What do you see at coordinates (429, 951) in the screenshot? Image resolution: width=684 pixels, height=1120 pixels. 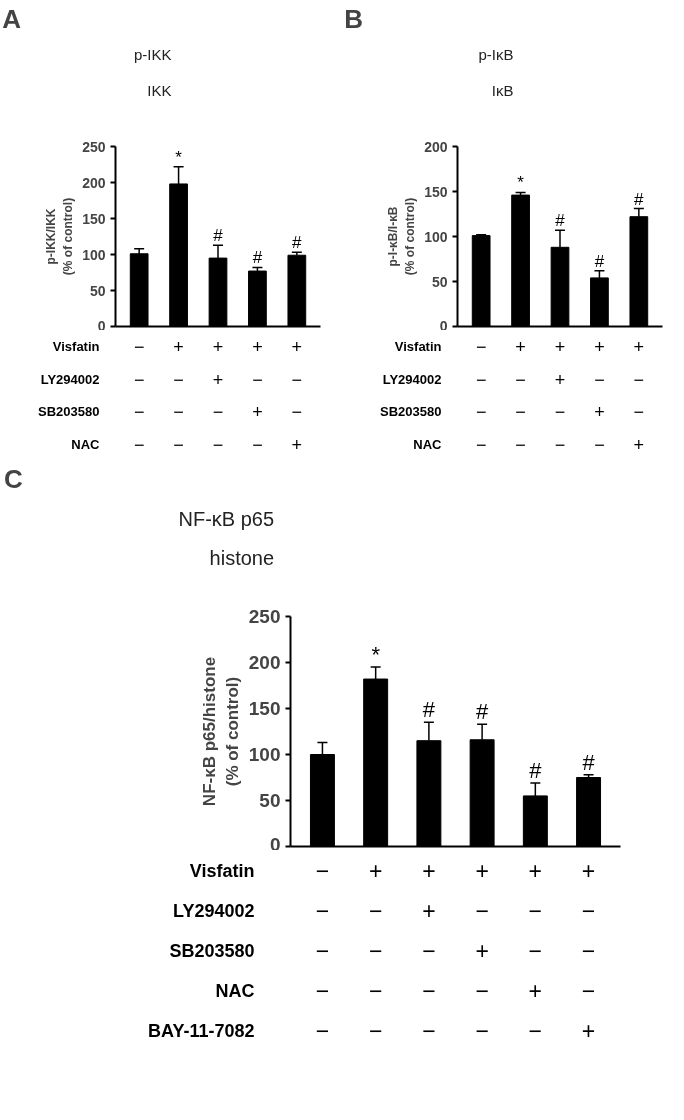 I see `x-tick-label: + + − − −` at bounding box center [429, 951].